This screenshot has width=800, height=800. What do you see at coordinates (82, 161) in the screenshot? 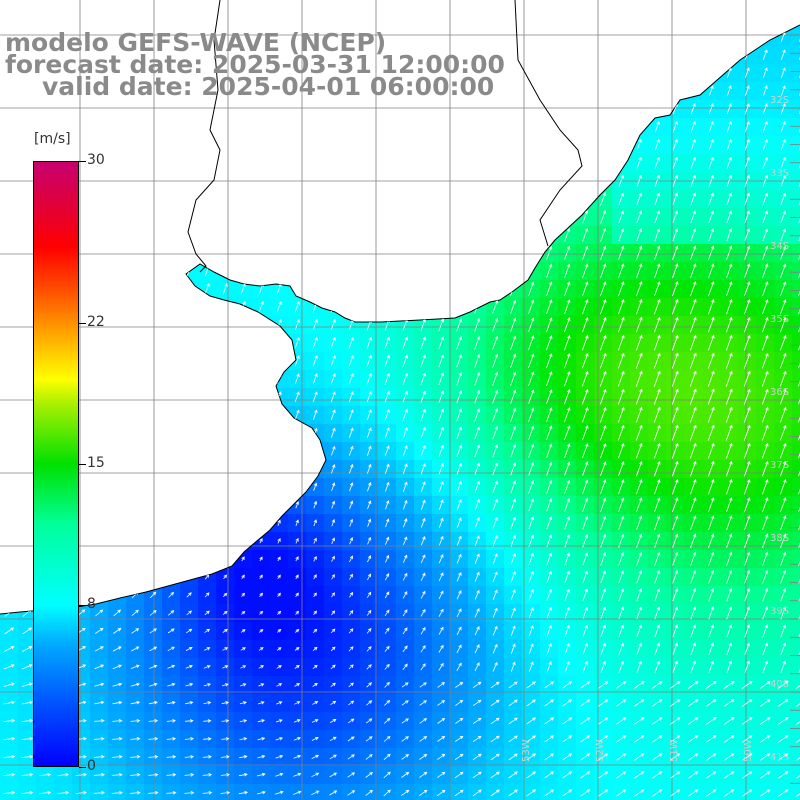
I see `colorbar-tick-mark` at bounding box center [82, 161].